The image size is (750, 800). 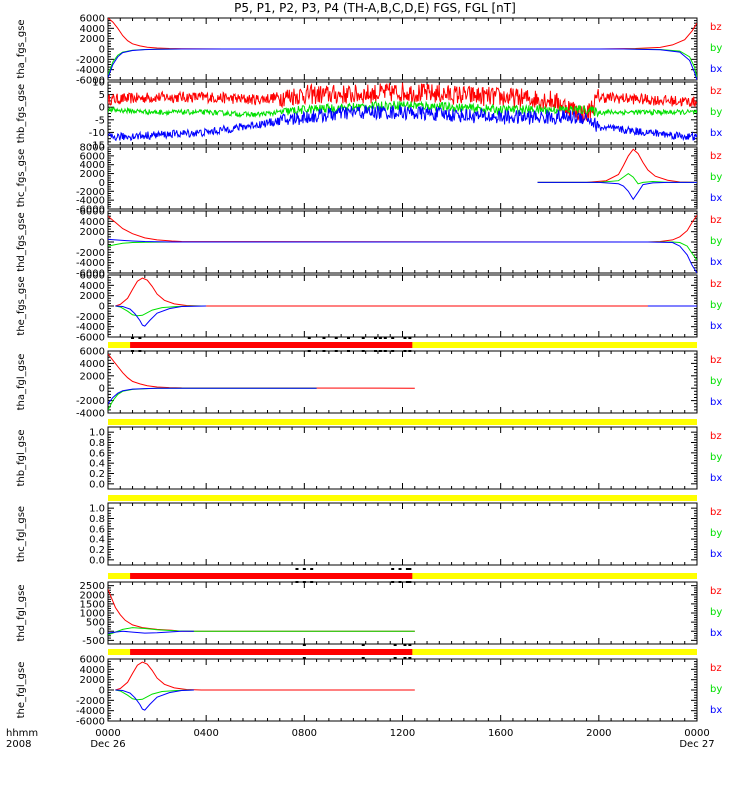 I want to click on panel-ylabel: thd_fgl_gse, so click(x=21, y=613).